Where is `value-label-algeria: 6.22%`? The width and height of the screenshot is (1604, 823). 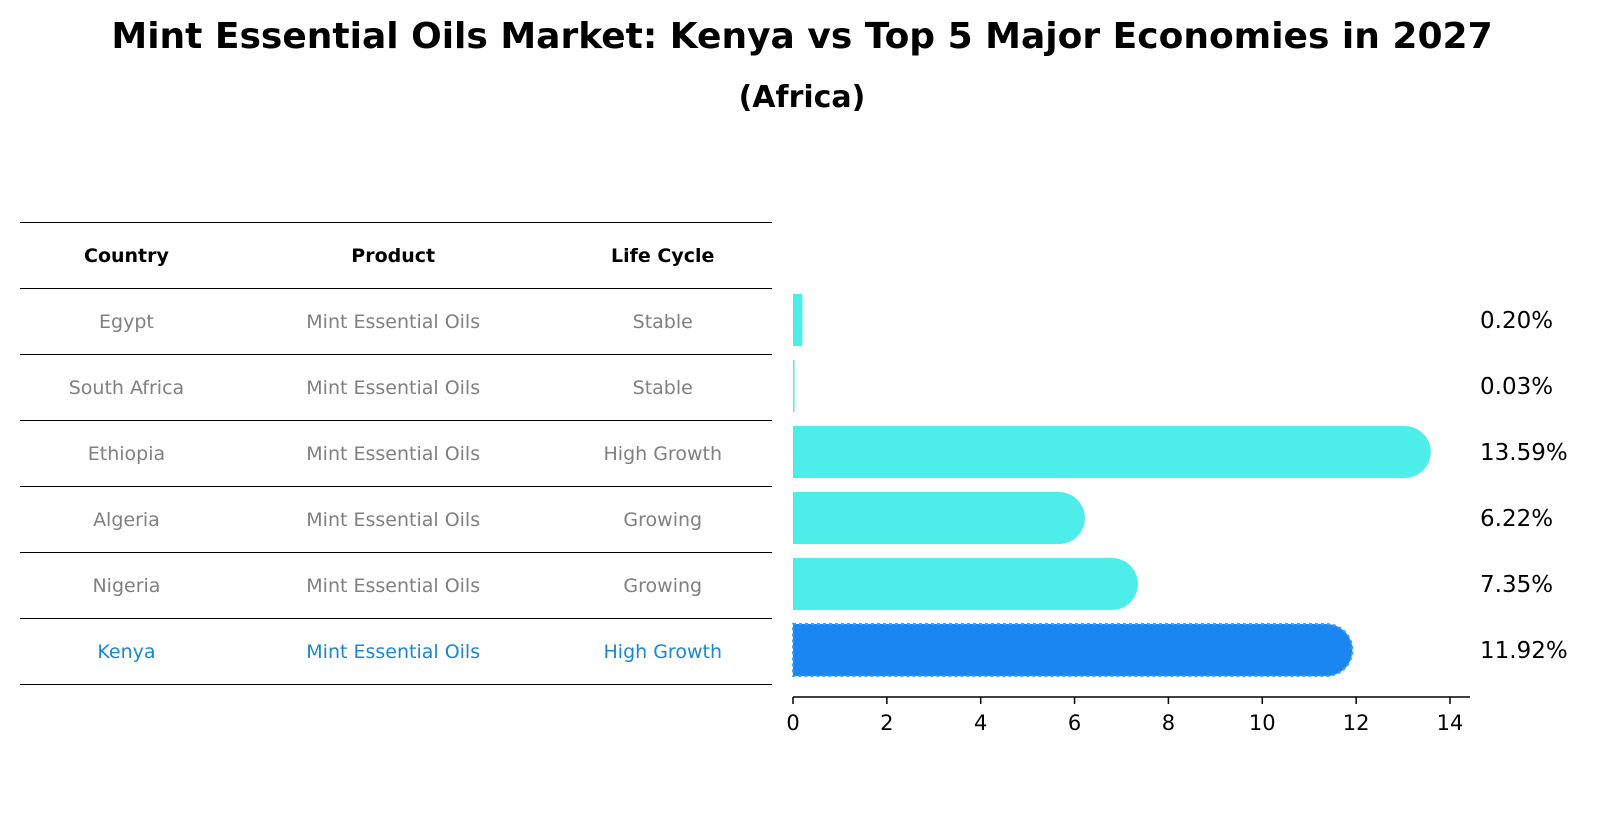
value-label-algeria: 6.22% is located at coordinates (1516, 519).